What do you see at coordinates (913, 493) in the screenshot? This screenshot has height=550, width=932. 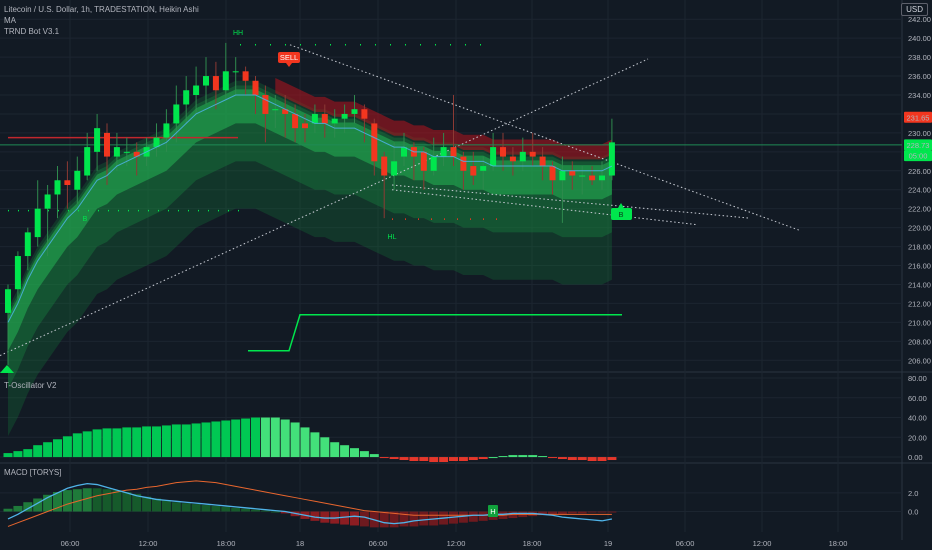 I see `macd-tick-label: 2.0` at bounding box center [913, 493].